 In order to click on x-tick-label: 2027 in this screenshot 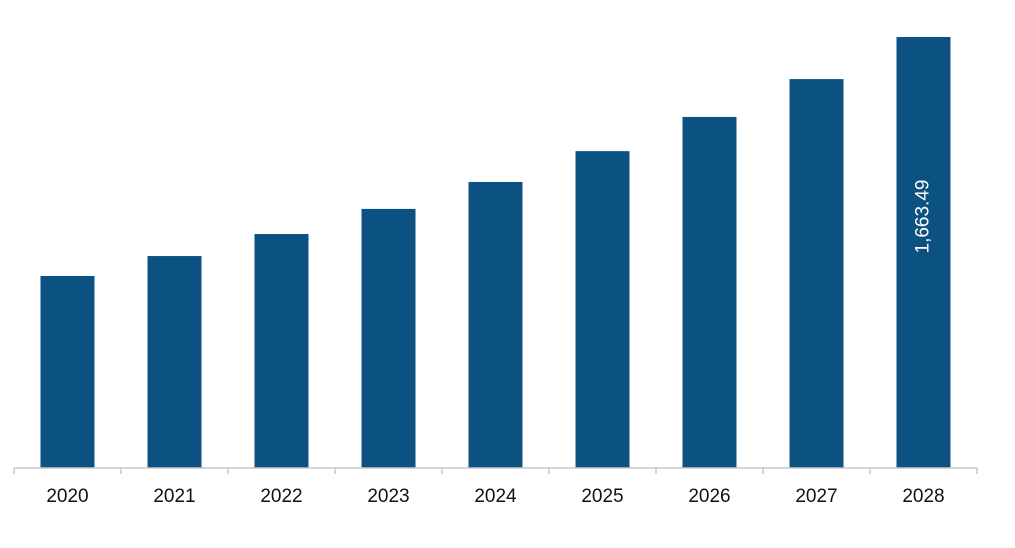, I will do `click(816, 496)`.